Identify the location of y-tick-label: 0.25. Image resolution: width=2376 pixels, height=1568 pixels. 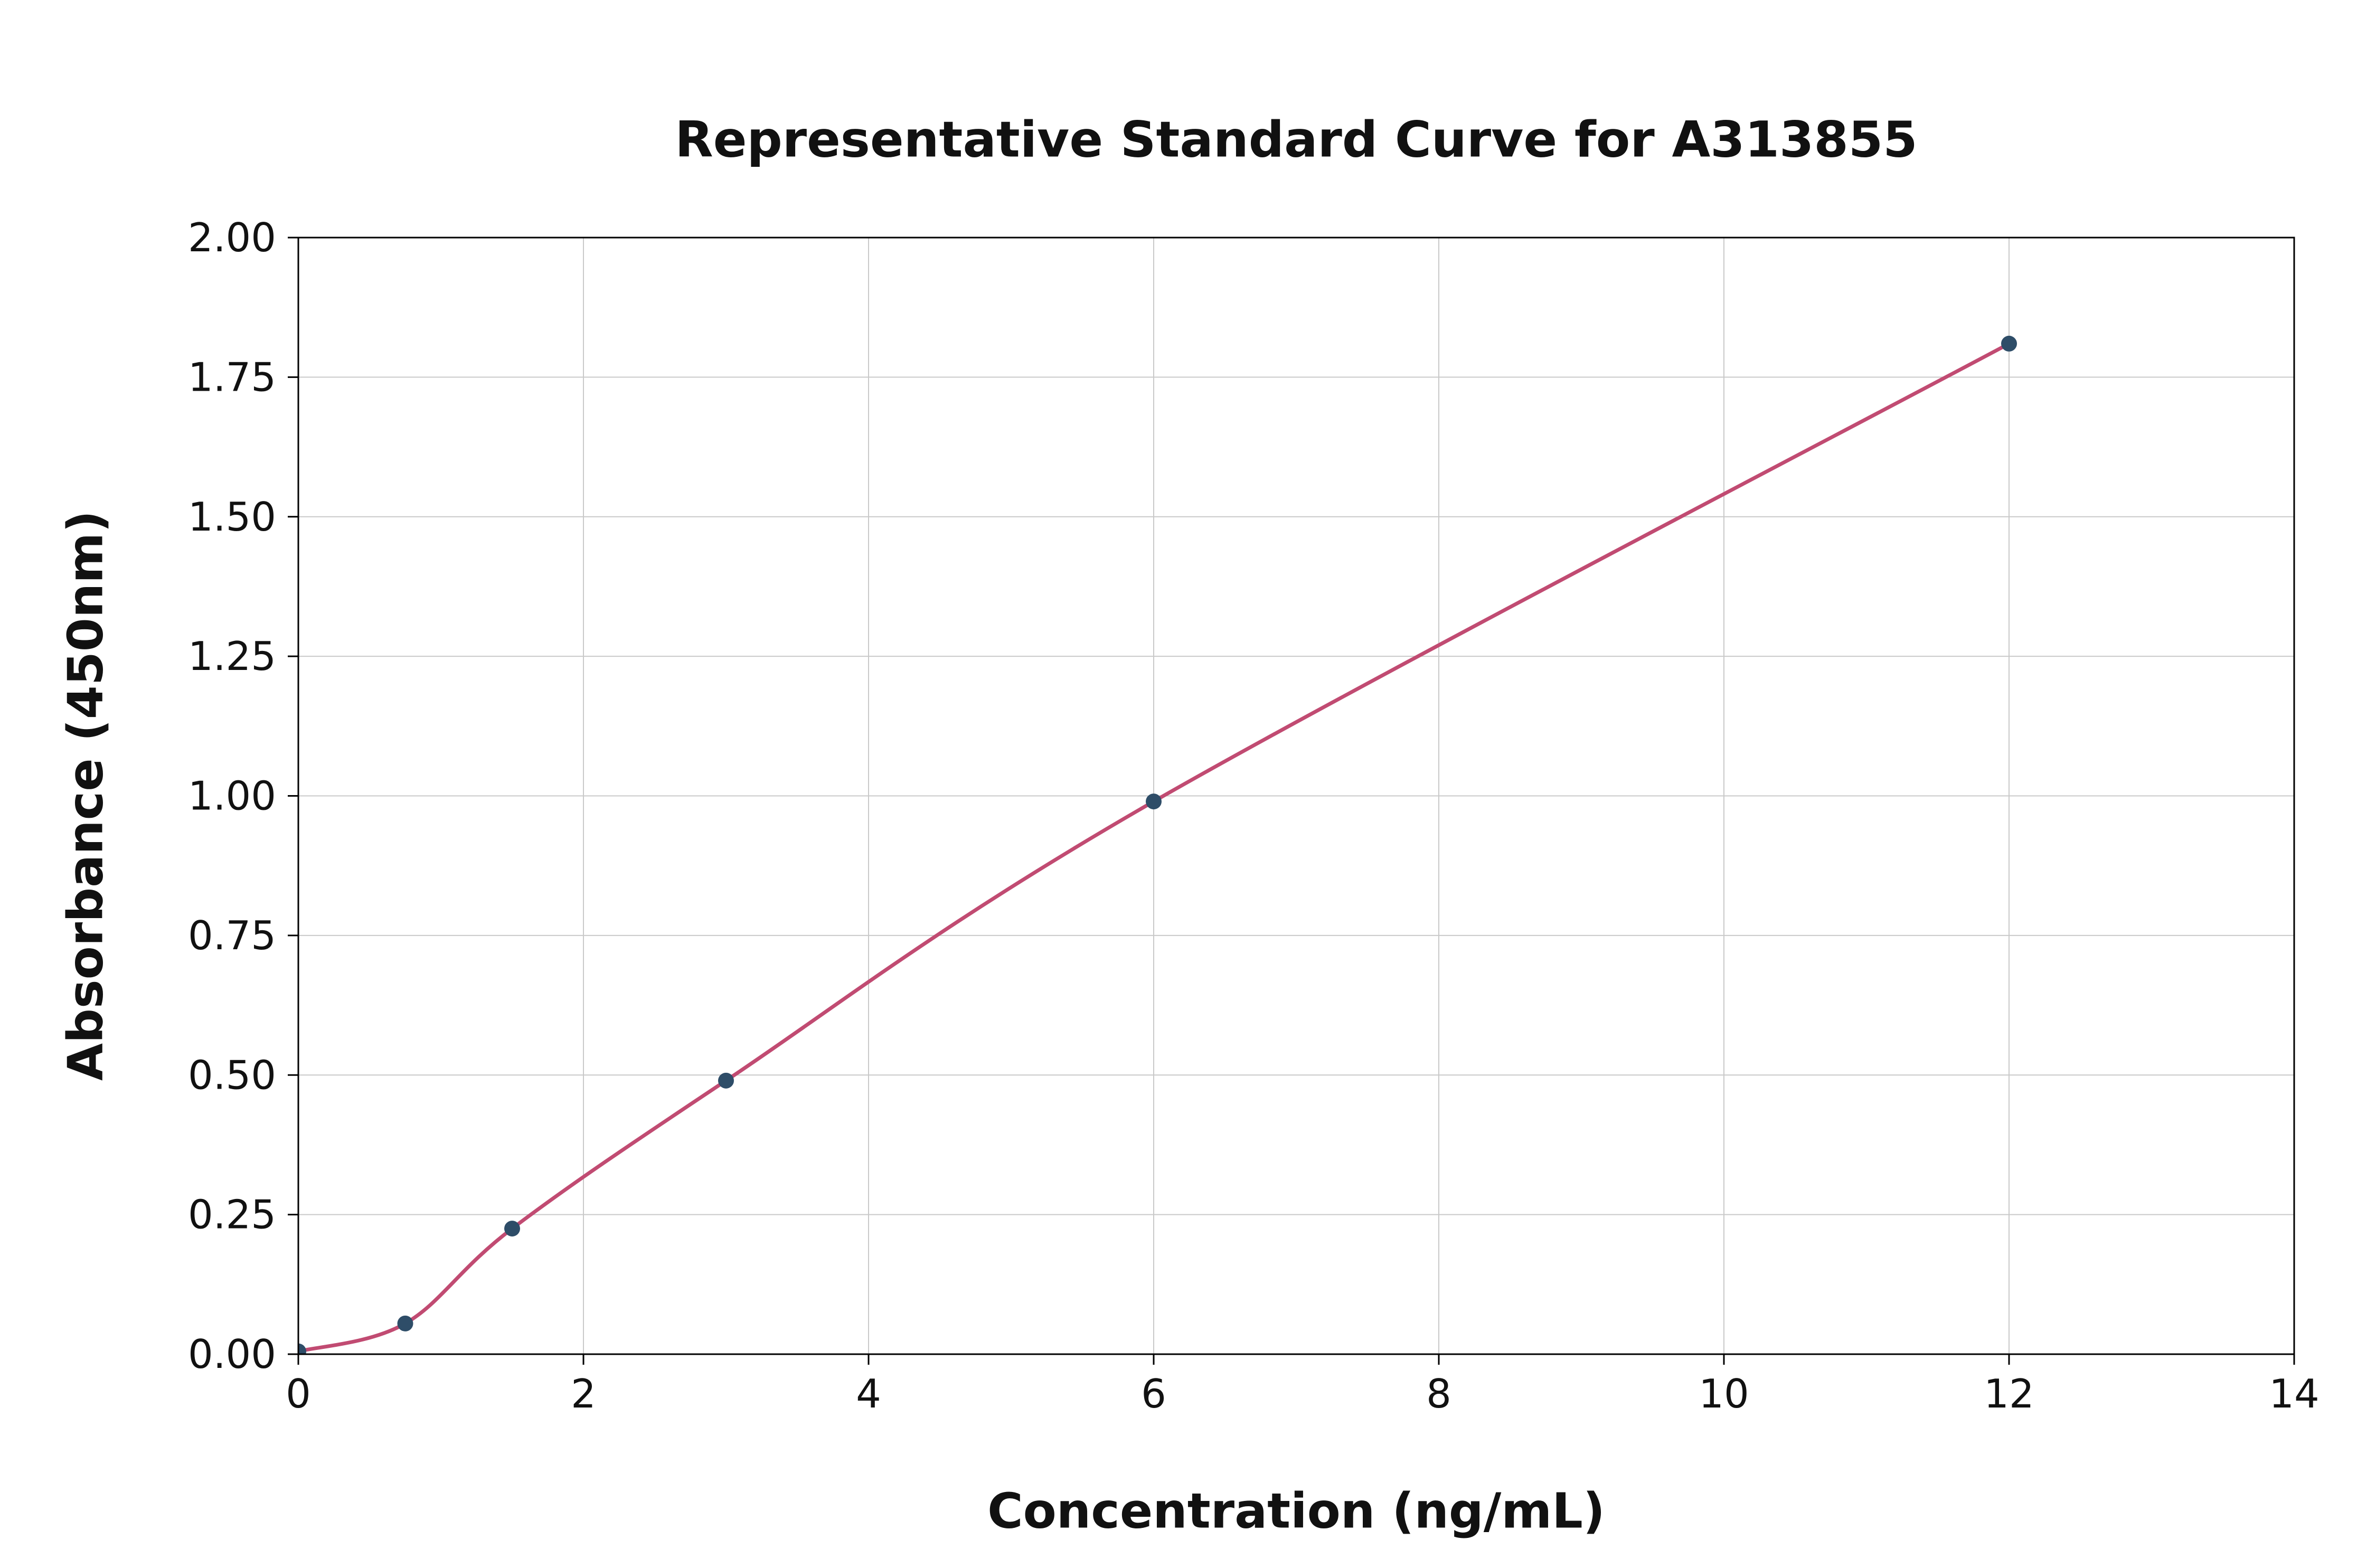
(232, 1215).